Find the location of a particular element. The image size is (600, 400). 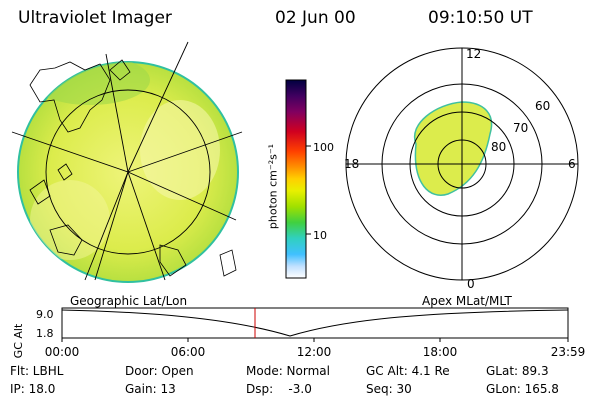

colorbar-gradient is located at coordinates (296, 179).